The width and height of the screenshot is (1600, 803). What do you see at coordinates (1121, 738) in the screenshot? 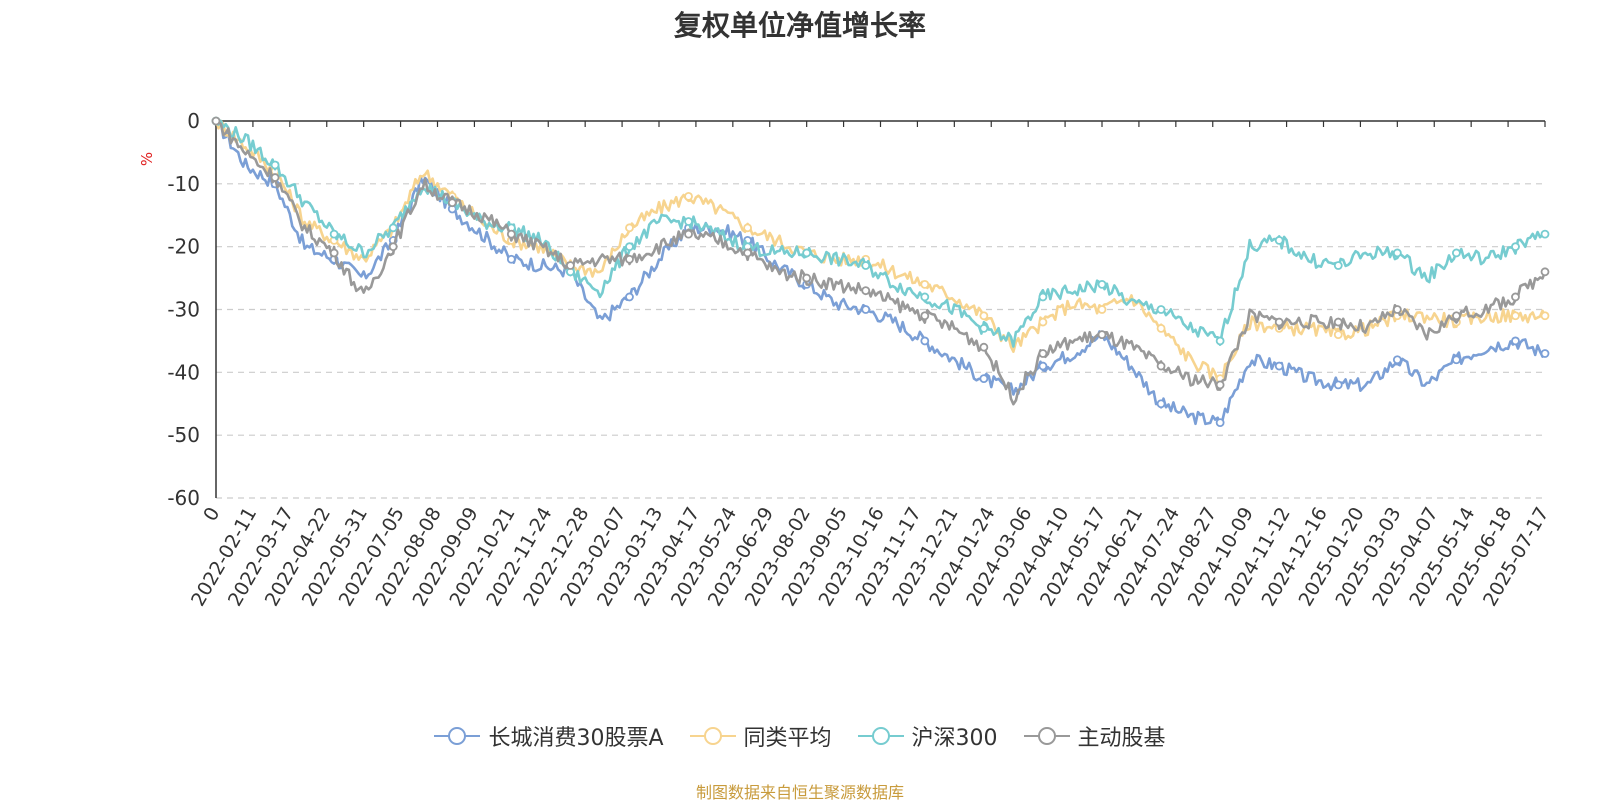
I see `legend-label-active-equity: 主动股基` at bounding box center [1121, 738].